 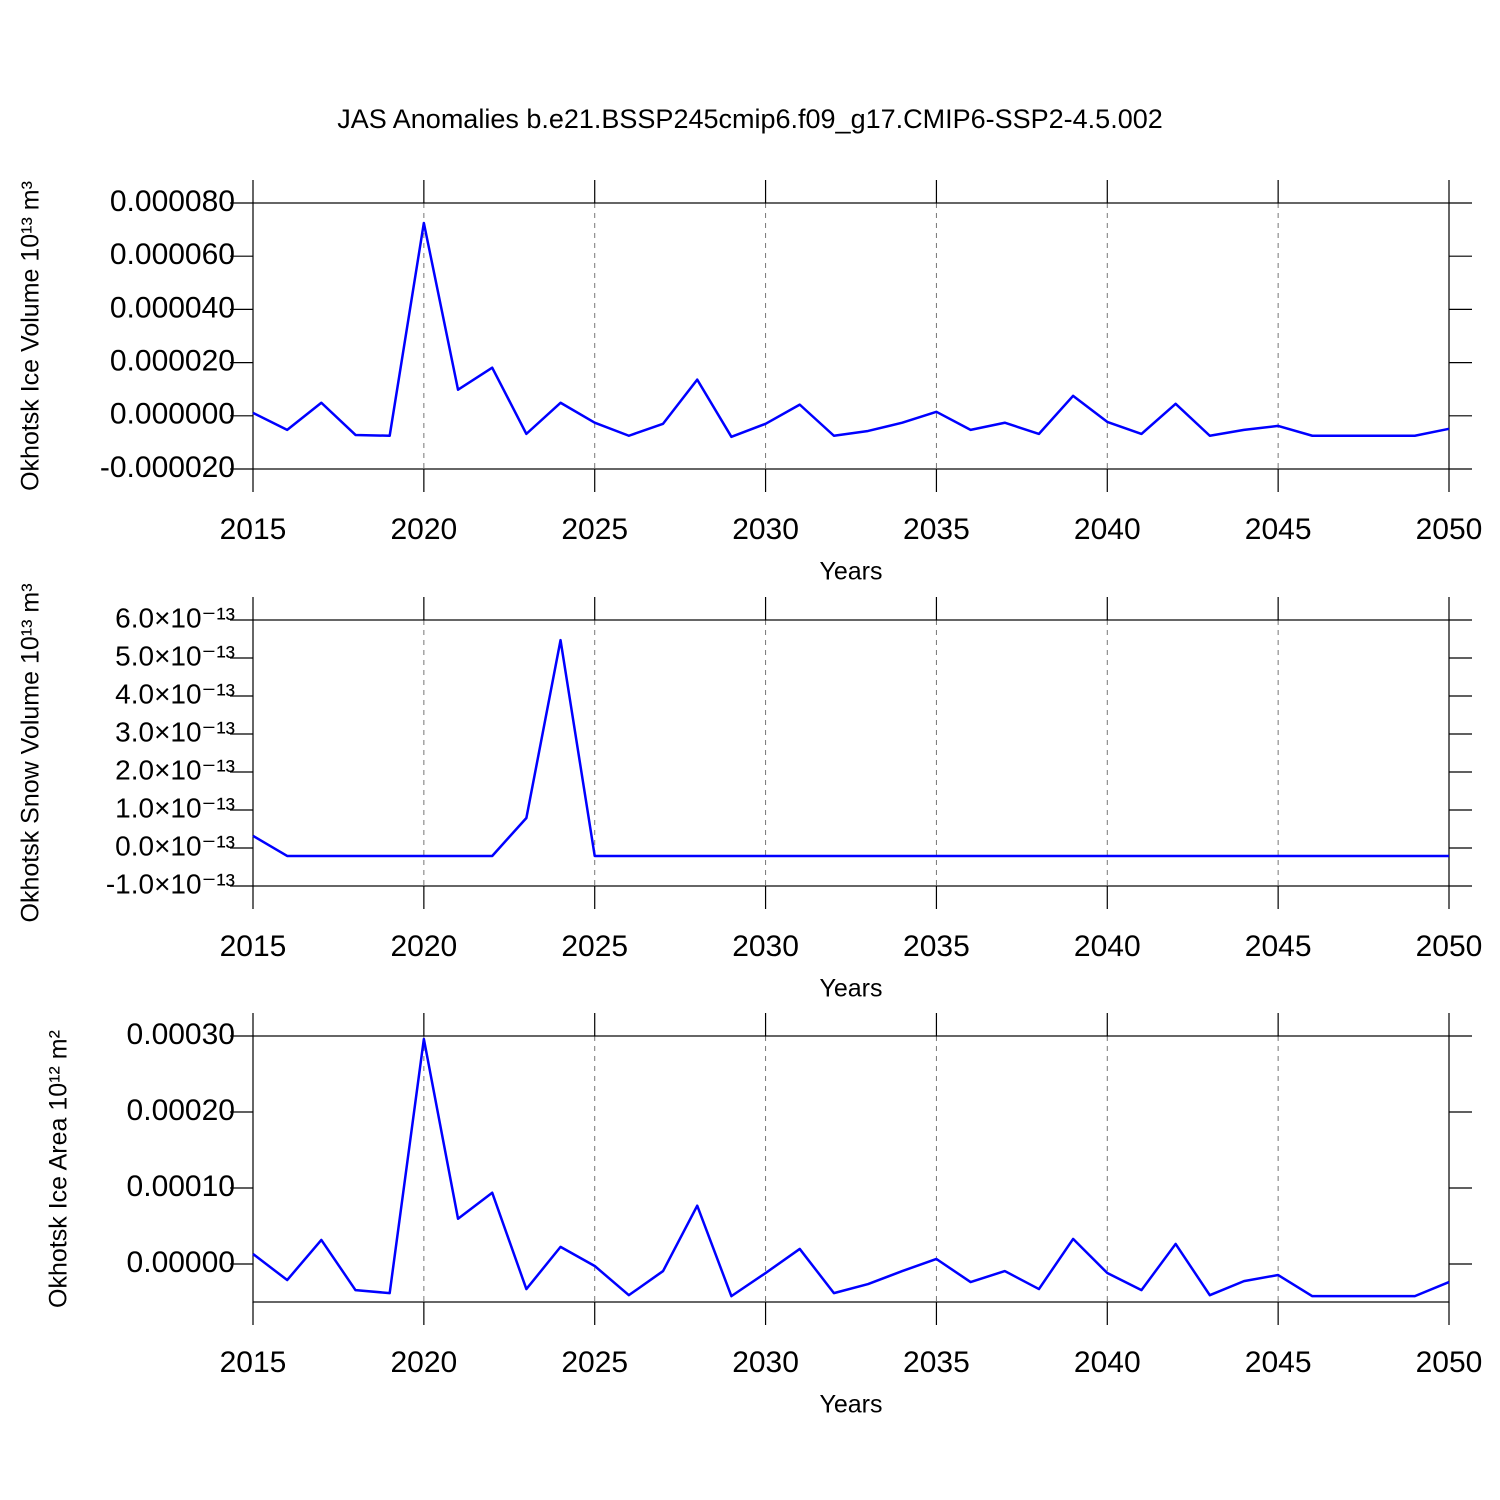 I want to click on y-tick-label: 1.0×10⁻¹³, so click(x=175, y=807).